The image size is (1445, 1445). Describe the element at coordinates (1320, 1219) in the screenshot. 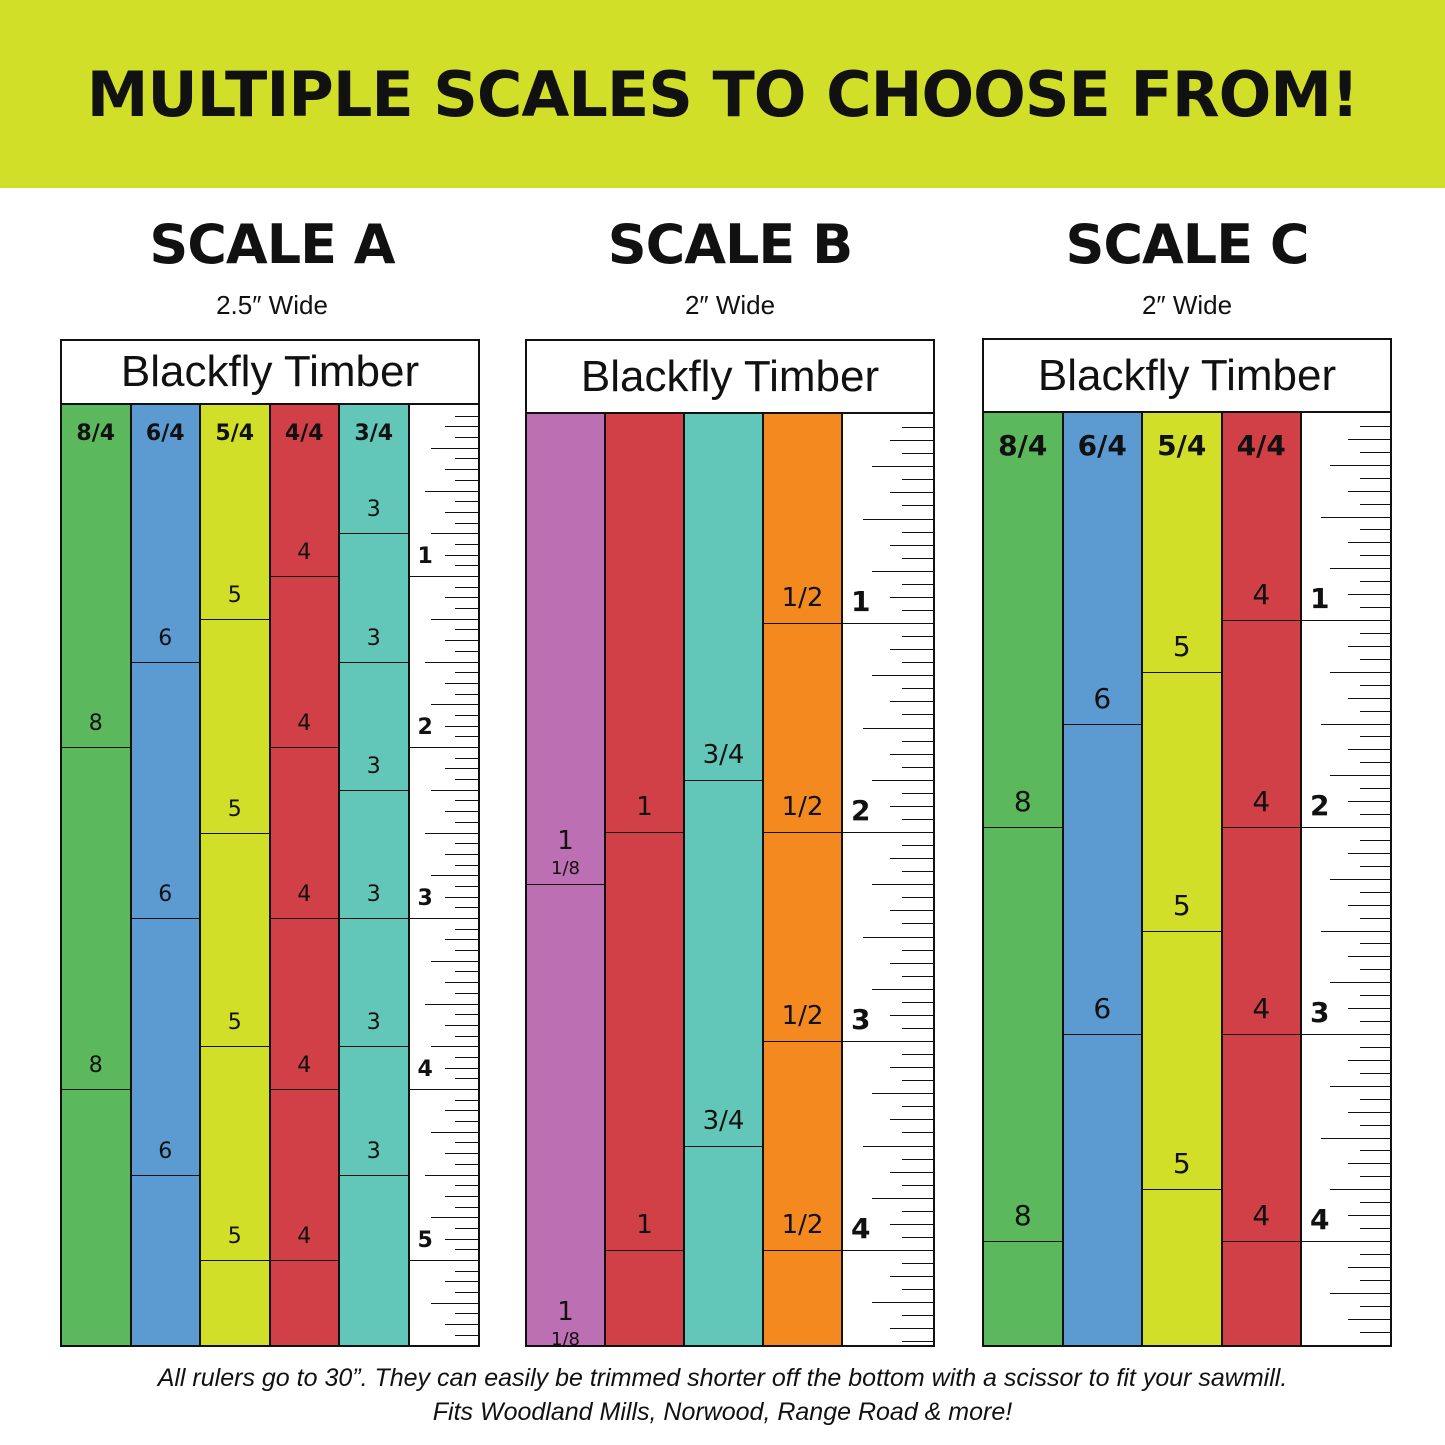

I see `scale-c-inch-number: 4` at that location.